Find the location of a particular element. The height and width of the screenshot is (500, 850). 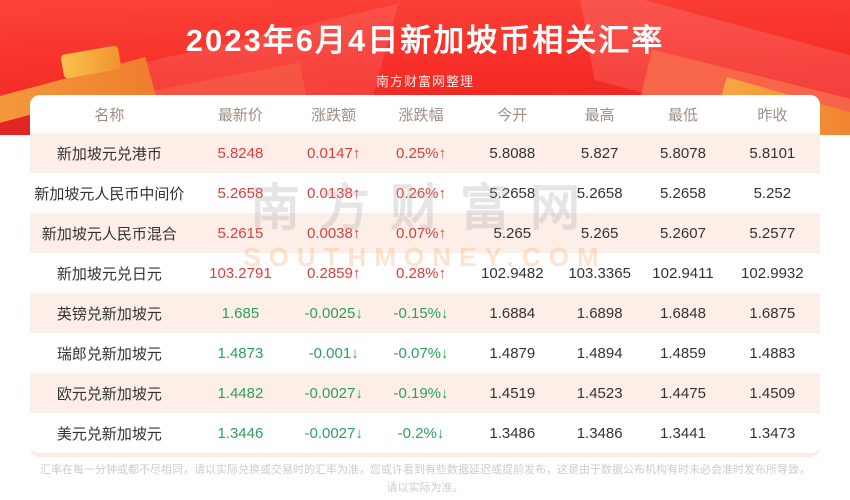

low-price: 102.9411 is located at coordinates (683, 273).